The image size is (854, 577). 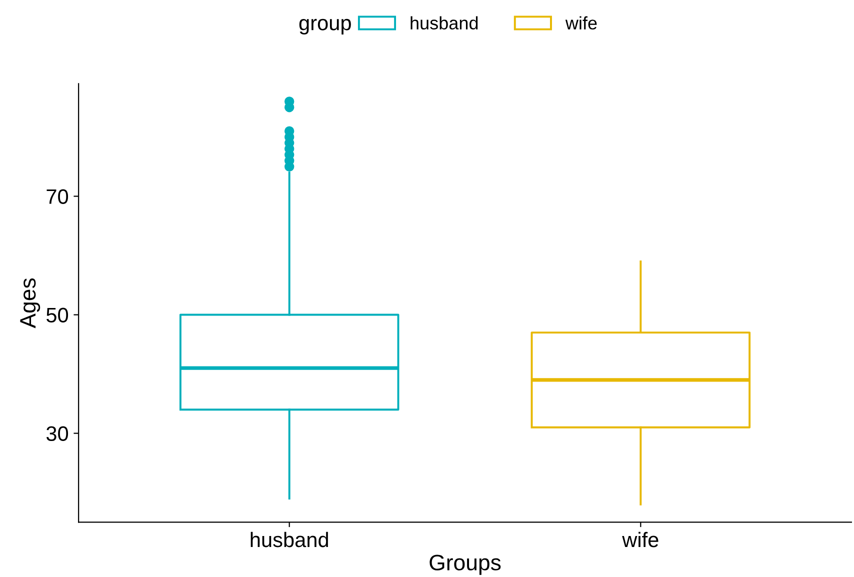 What do you see at coordinates (30, 303) in the screenshot?
I see `y-axis-title: Ages` at bounding box center [30, 303].